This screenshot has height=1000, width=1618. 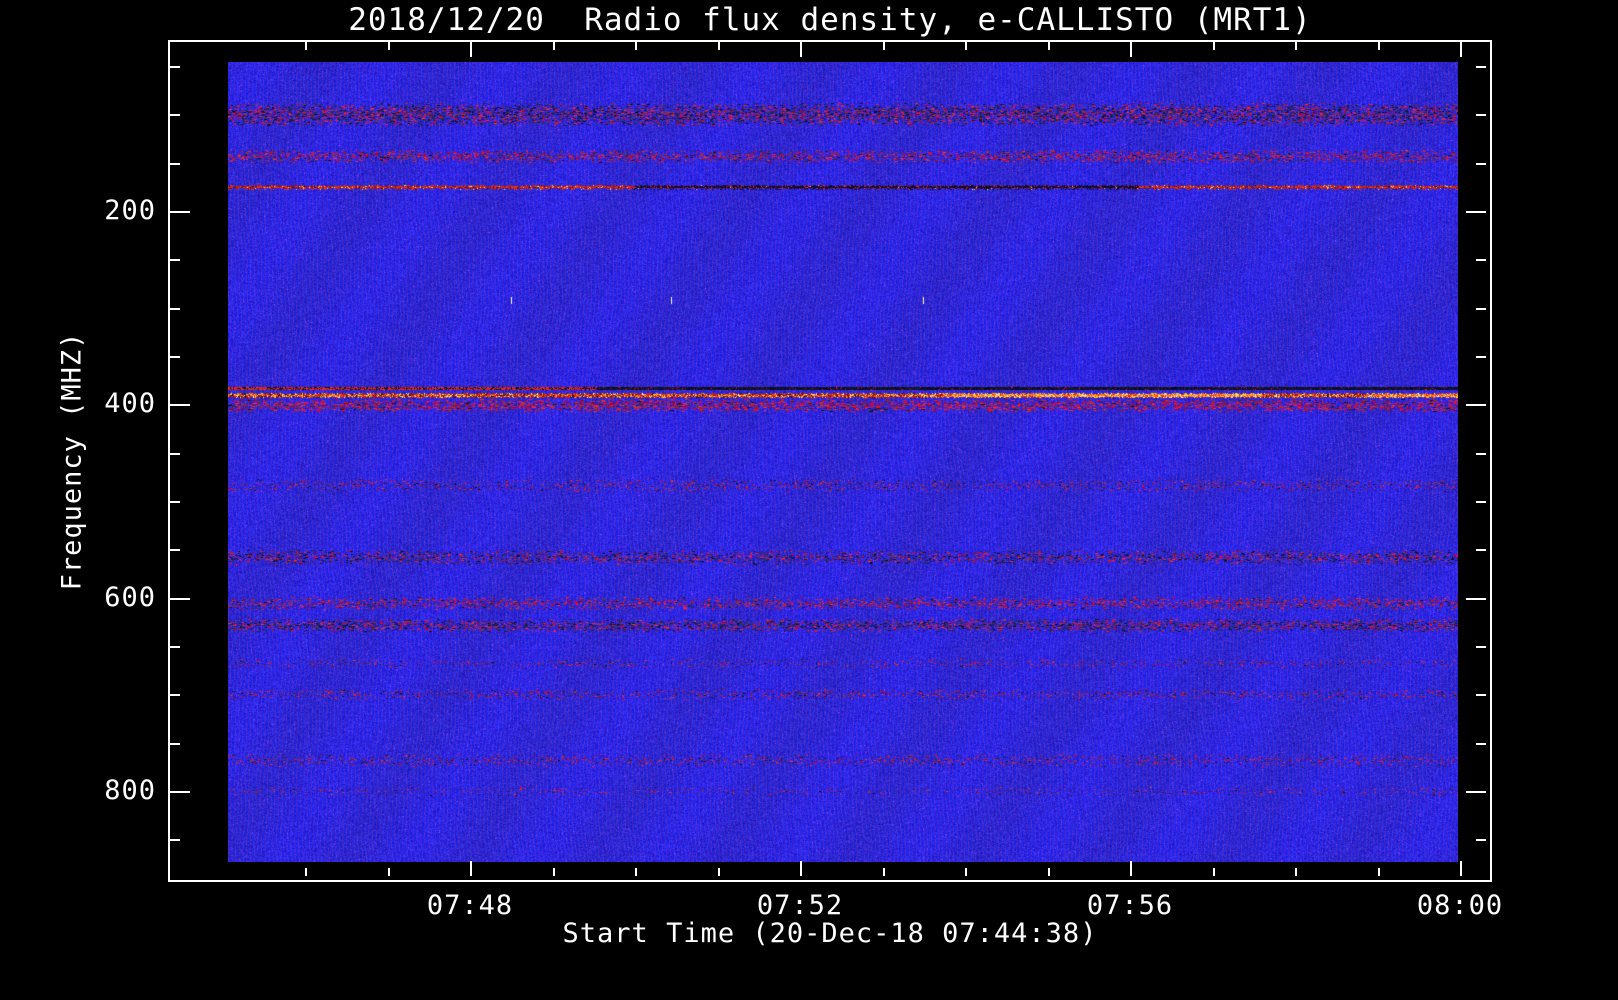 What do you see at coordinates (130, 790) in the screenshot?
I see `y-tick-label: 800` at bounding box center [130, 790].